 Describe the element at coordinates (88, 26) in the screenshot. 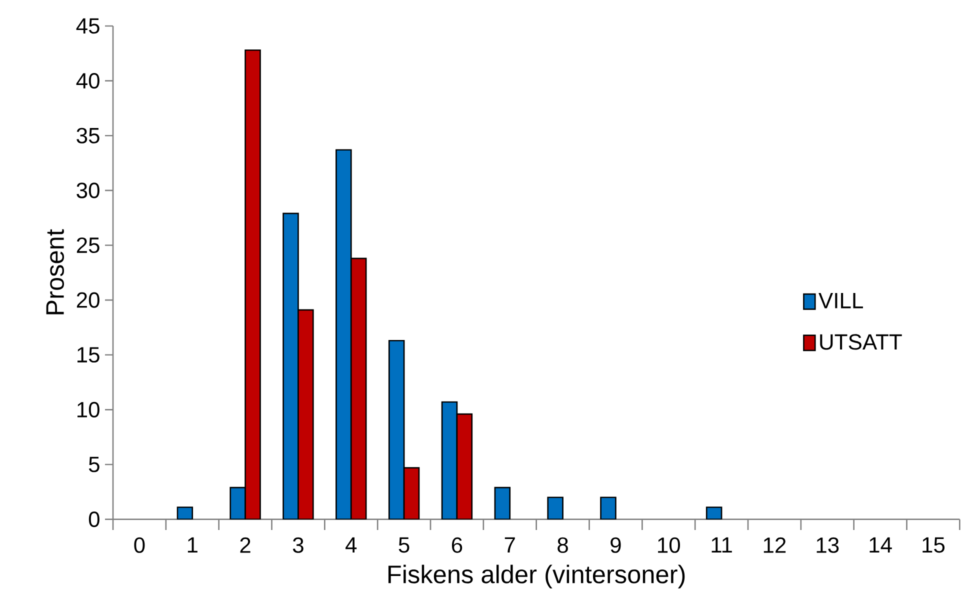

I see `y-tick-label: 45` at that location.